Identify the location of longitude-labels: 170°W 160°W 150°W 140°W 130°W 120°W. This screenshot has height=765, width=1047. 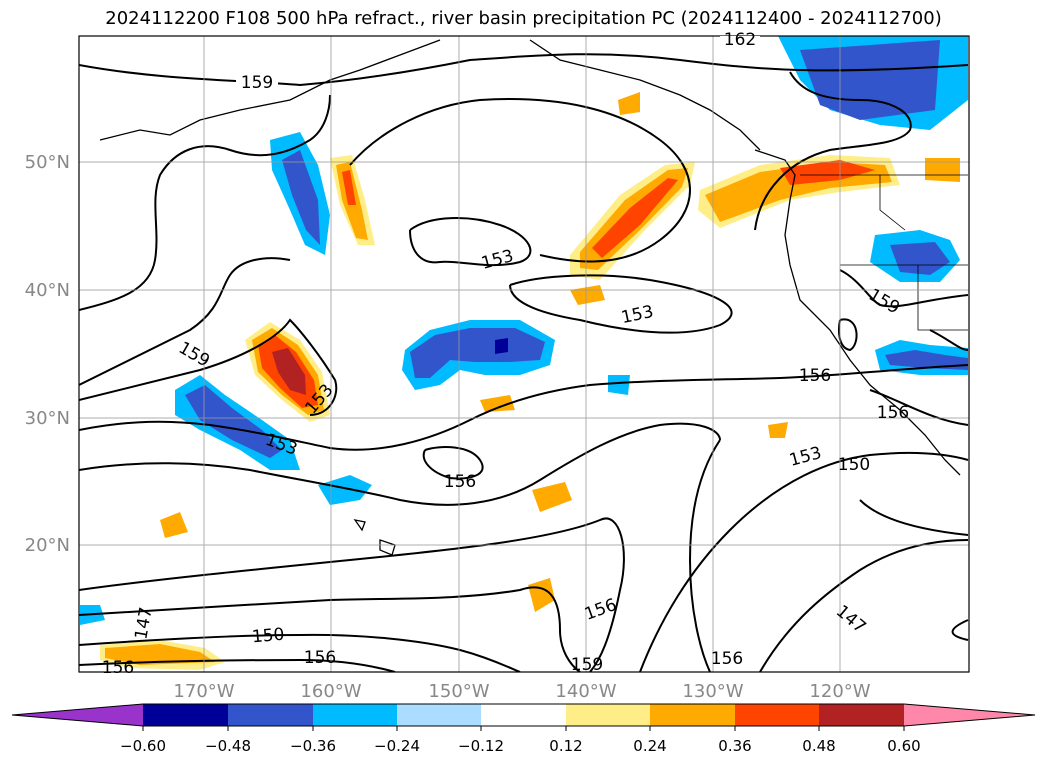
(521, 691).